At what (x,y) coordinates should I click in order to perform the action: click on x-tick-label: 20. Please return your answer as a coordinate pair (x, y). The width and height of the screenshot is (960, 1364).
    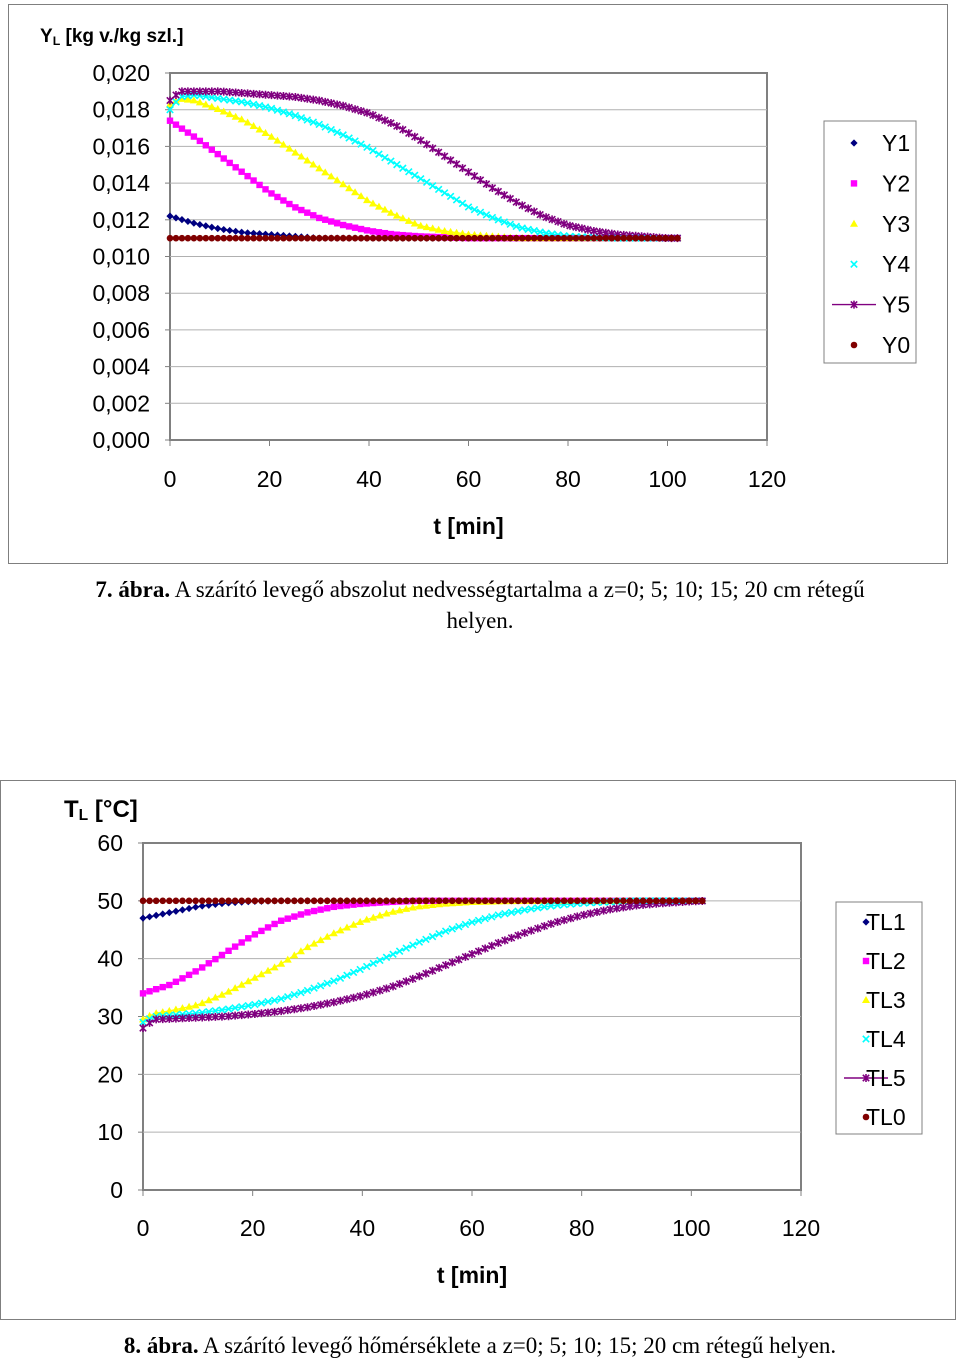
    Looking at the image, I should click on (253, 1228).